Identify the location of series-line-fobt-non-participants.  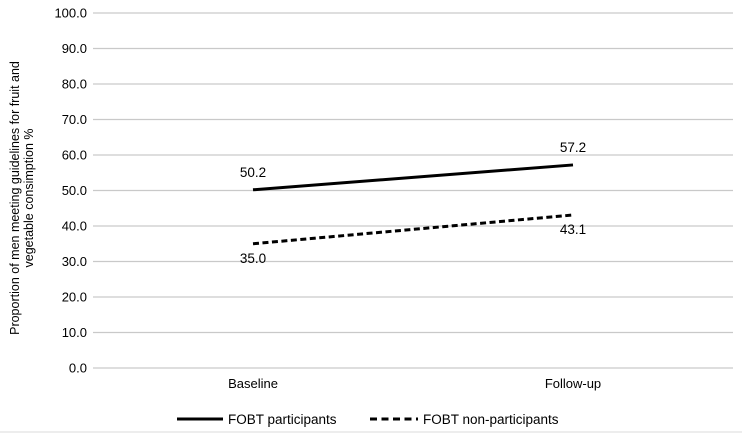
(413, 229).